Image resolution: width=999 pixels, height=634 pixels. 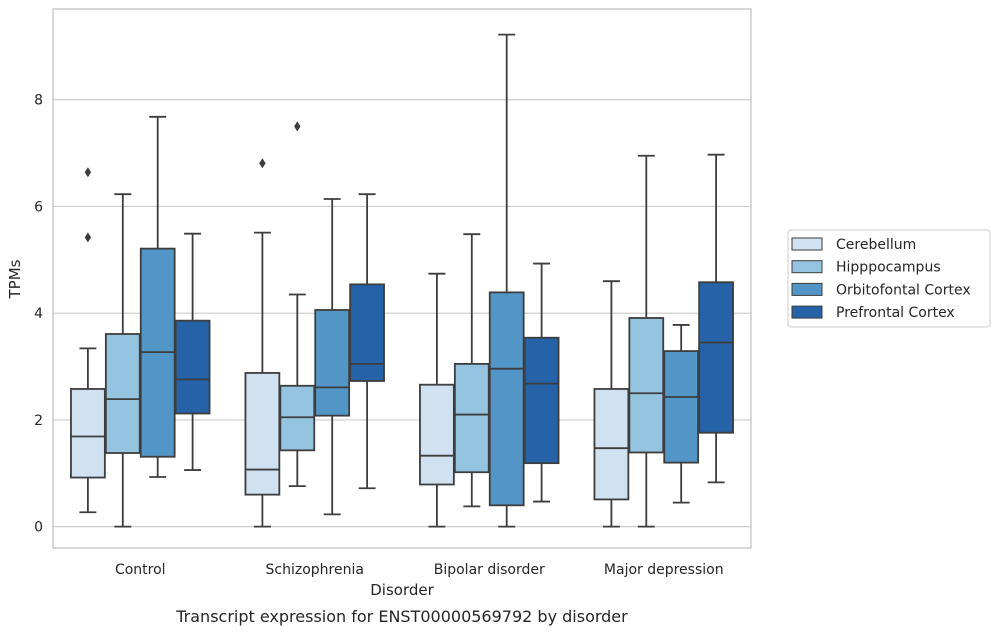 What do you see at coordinates (38, 421) in the screenshot?
I see `y-tick-label: 2` at bounding box center [38, 421].